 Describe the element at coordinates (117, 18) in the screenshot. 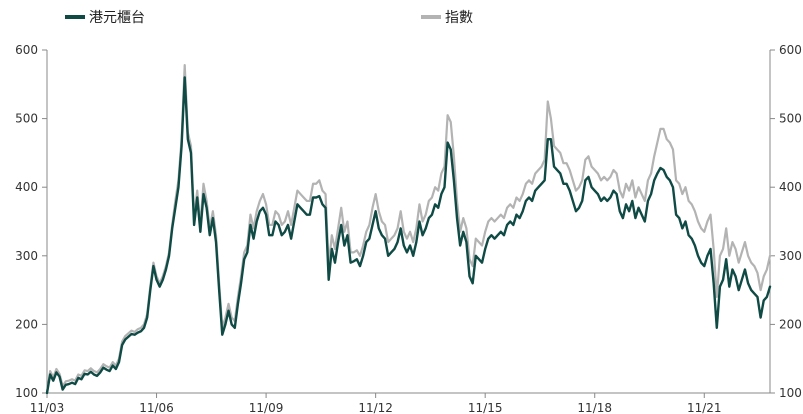

I see `legend-label-hkd-counter: 港元櫃台` at that location.